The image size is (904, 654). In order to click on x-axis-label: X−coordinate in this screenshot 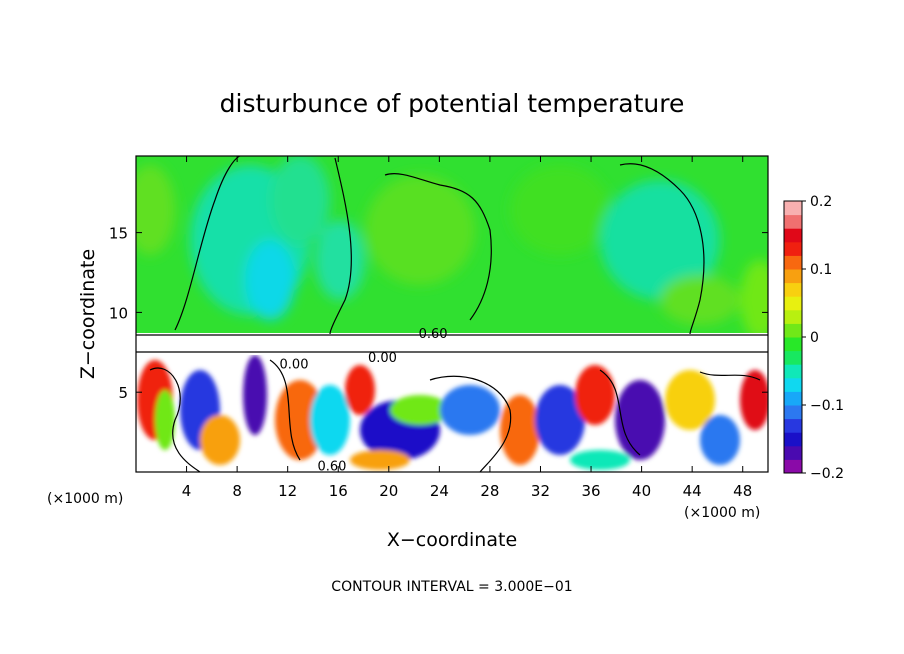, I will do `click(452, 540)`.